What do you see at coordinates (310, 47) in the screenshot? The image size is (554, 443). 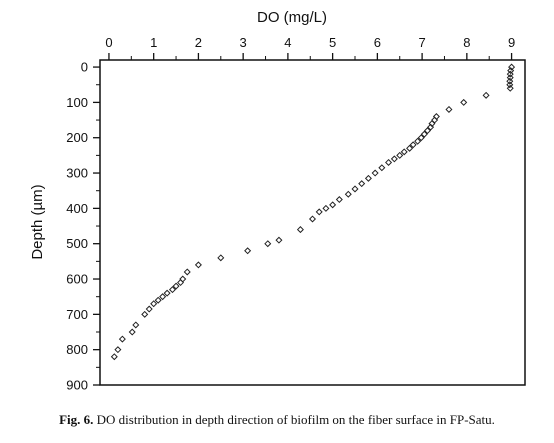 I see `x-axis-top: 0 1 2 3 4 5 6 7 8 9` at bounding box center [310, 47].